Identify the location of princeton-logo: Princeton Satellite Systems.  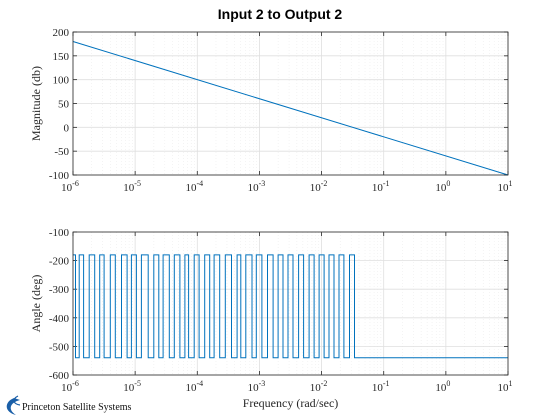
(69, 405).